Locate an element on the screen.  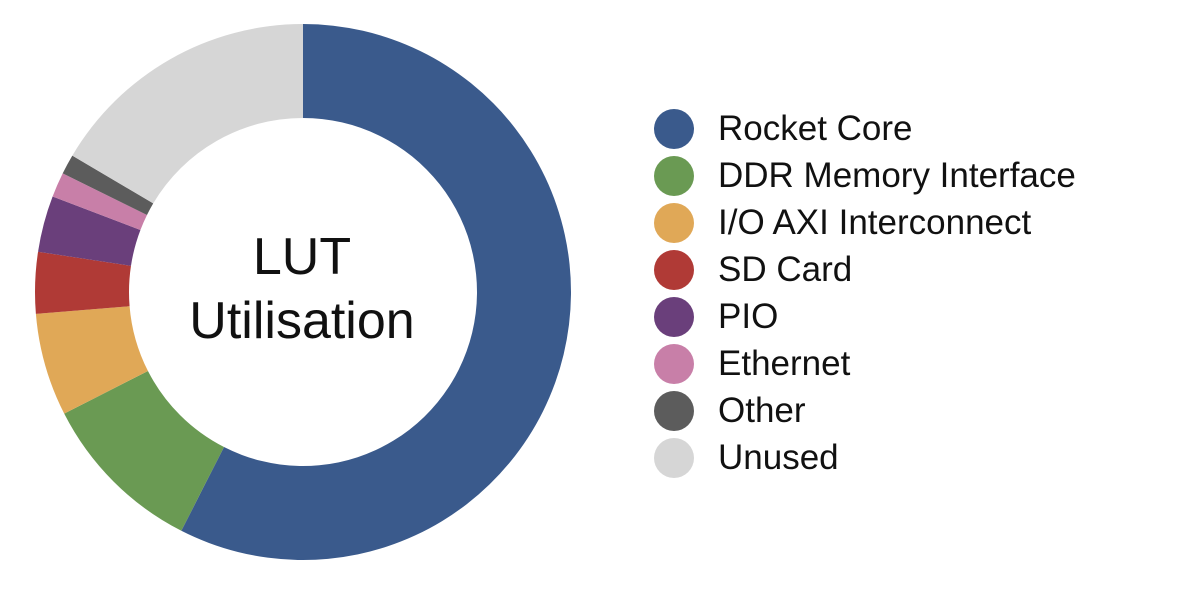
legend-item-io-axi-interconnect: I/O AXI Interconnect is located at coordinates (865, 222).